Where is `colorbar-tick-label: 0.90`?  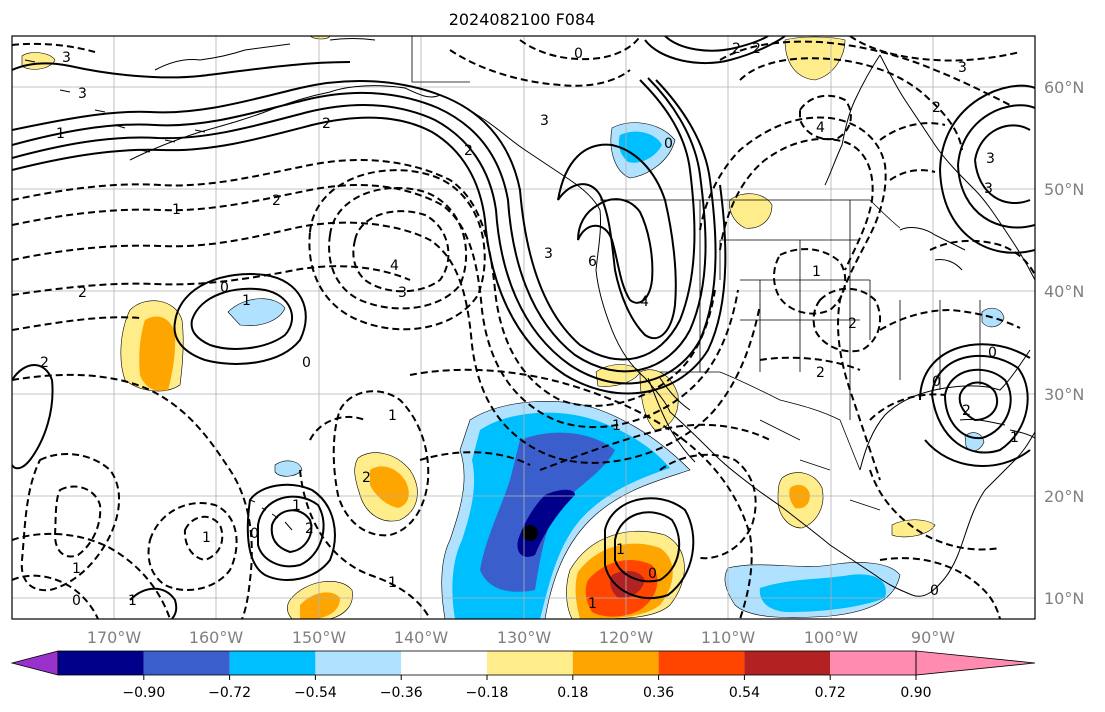 colorbar-tick-label: 0.90 is located at coordinates (915, 693).